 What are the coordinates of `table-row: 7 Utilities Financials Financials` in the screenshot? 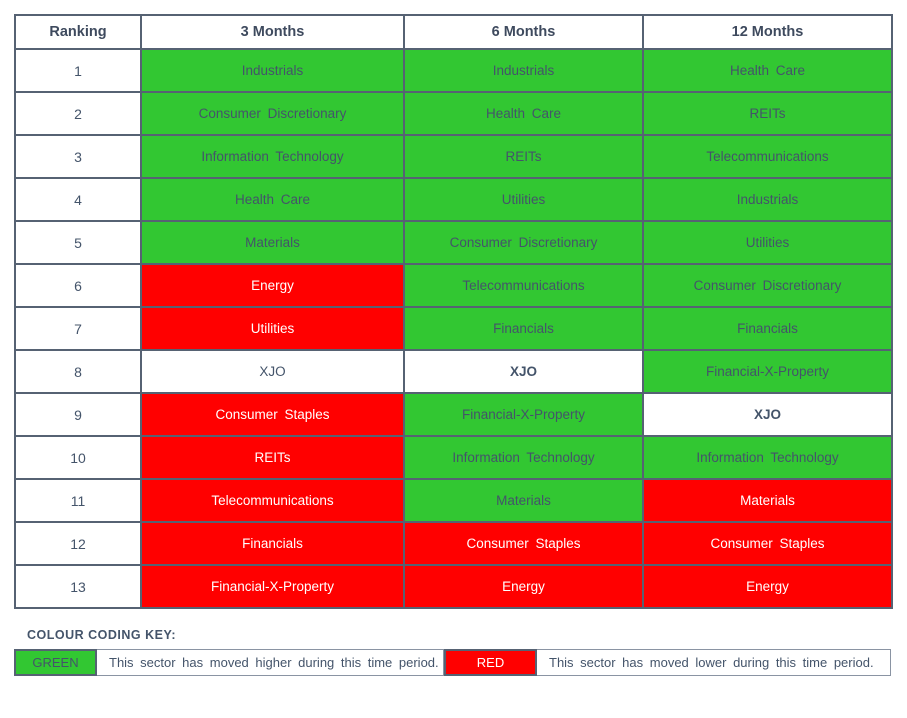 It's located at (453, 328).